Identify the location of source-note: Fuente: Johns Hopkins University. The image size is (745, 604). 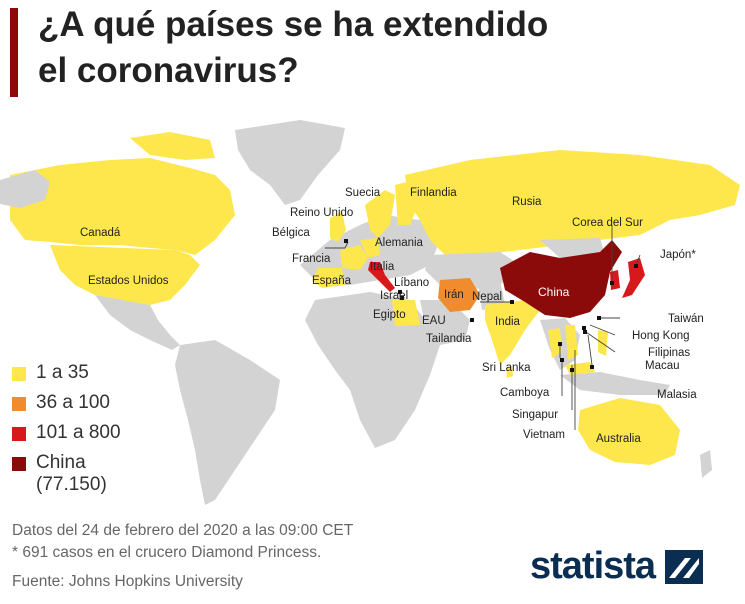
(127, 581).